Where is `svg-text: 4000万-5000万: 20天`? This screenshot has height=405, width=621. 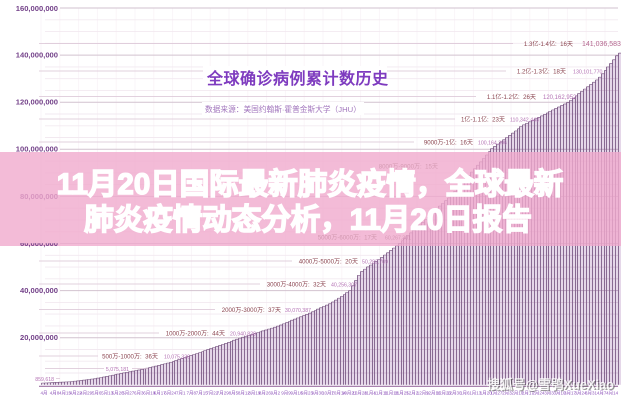 svg-text: 4000万-5000万: 20天 is located at coordinates (328, 262).